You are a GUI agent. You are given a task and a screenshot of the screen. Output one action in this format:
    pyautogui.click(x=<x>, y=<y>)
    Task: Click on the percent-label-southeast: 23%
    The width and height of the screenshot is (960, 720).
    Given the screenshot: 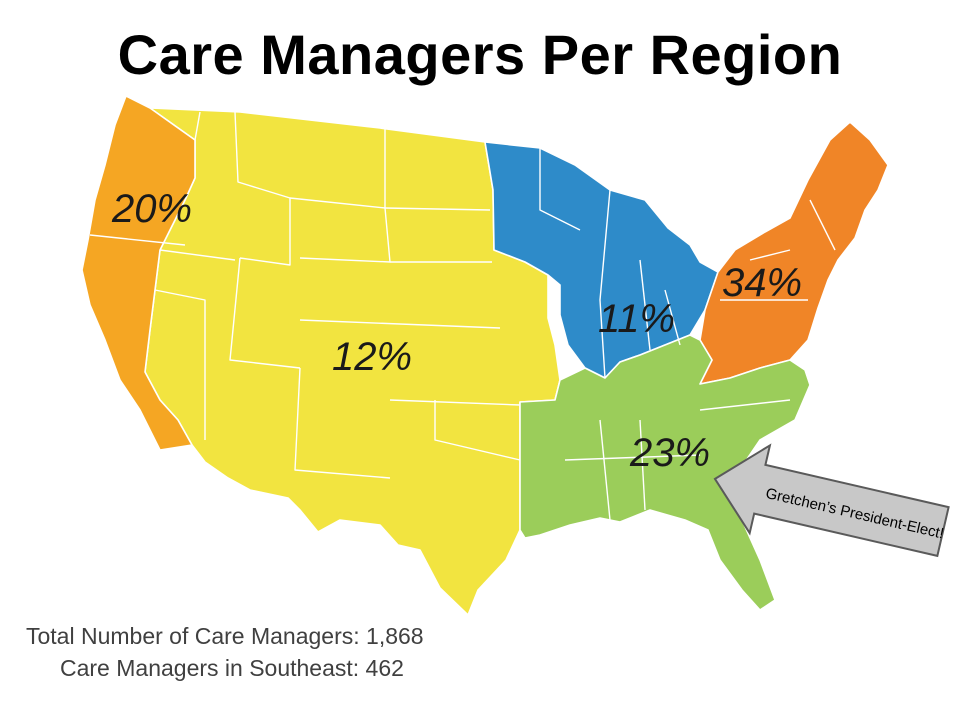 What is the action you would take?
    pyautogui.click(x=669, y=453)
    